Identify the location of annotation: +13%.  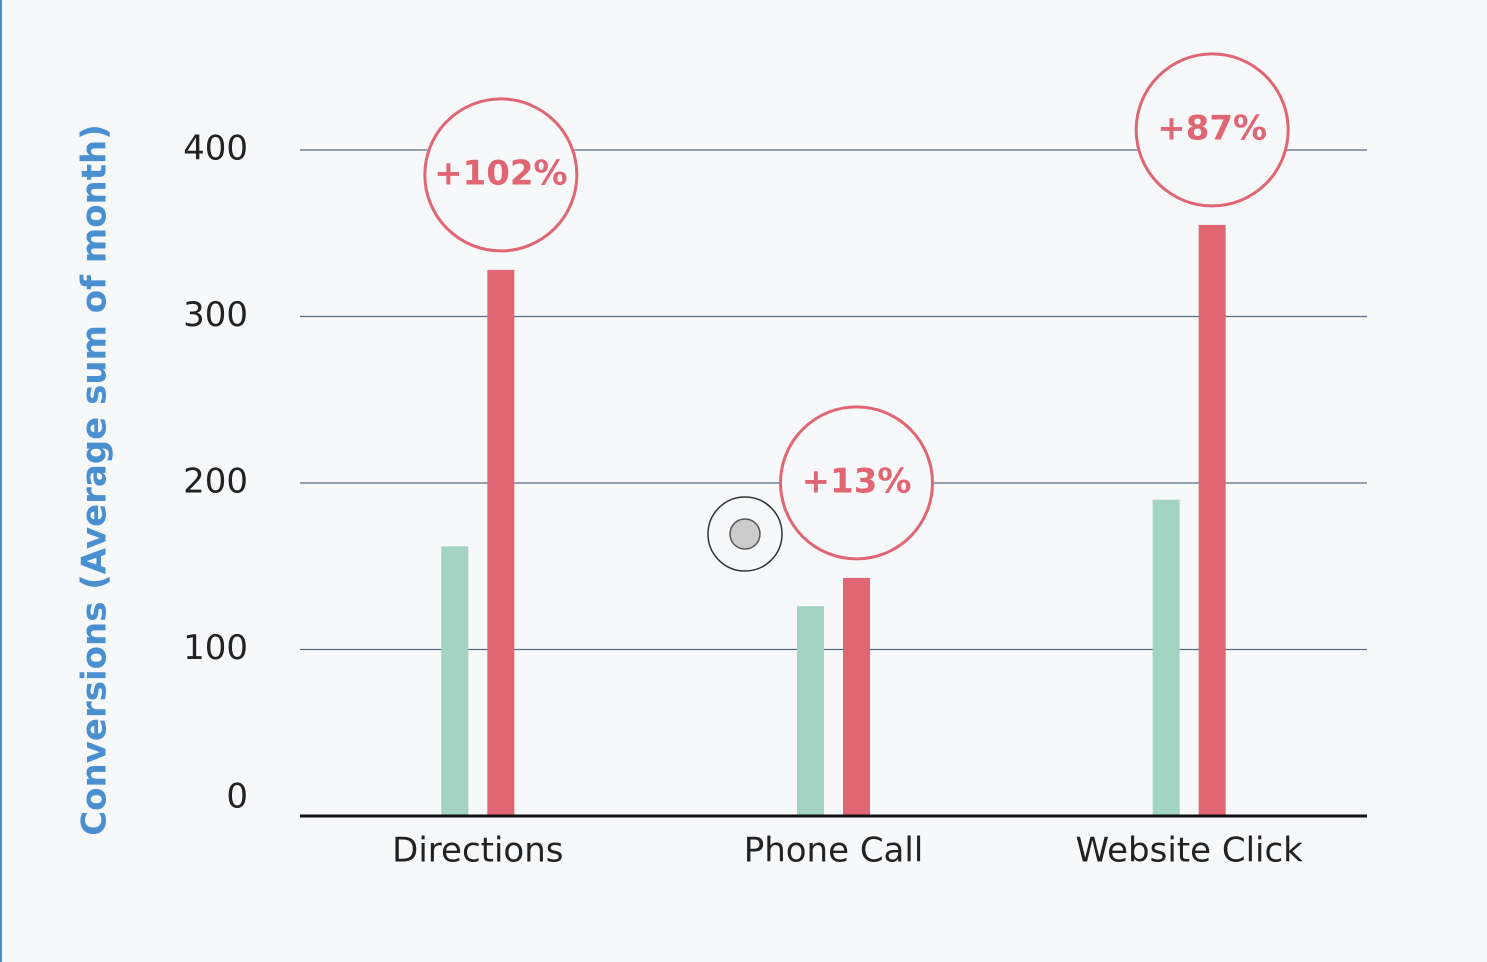
(857, 481).